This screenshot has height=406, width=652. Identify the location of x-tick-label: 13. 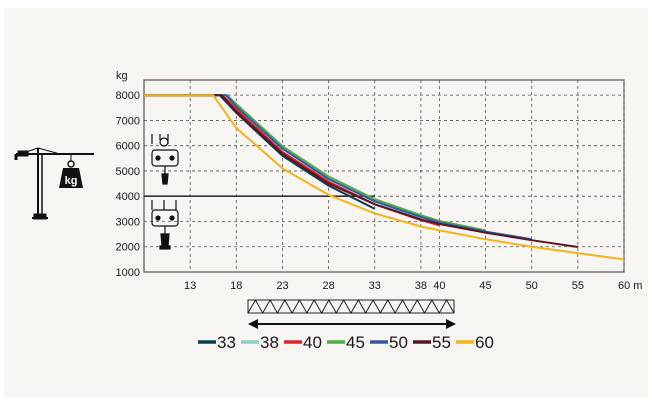
(190, 286).